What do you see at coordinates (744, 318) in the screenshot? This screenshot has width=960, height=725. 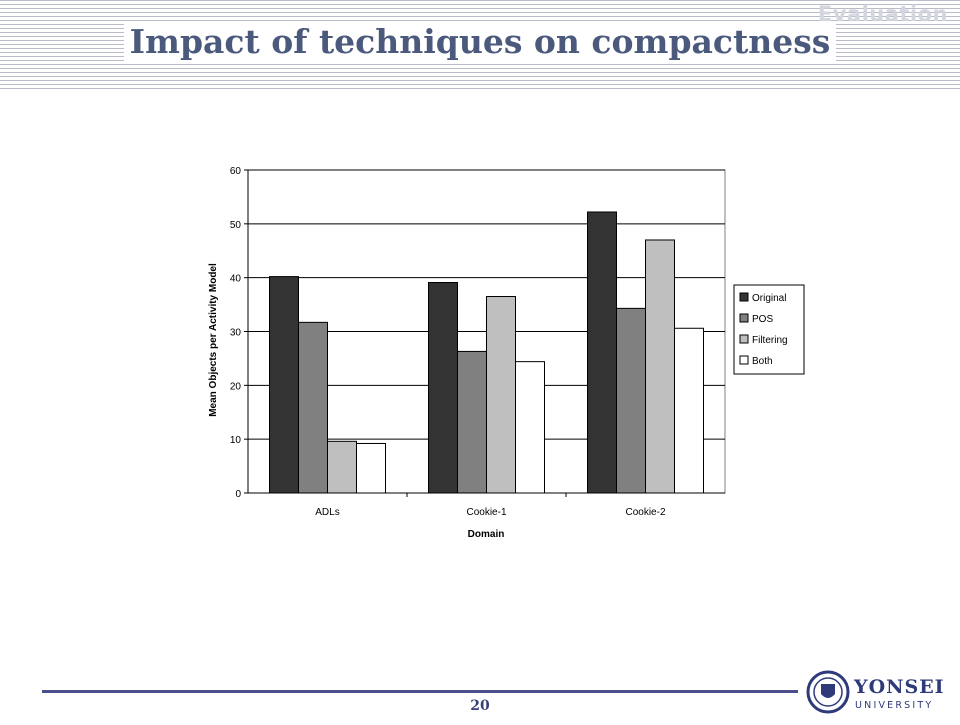 I see `legend-swatch-pos` at bounding box center [744, 318].